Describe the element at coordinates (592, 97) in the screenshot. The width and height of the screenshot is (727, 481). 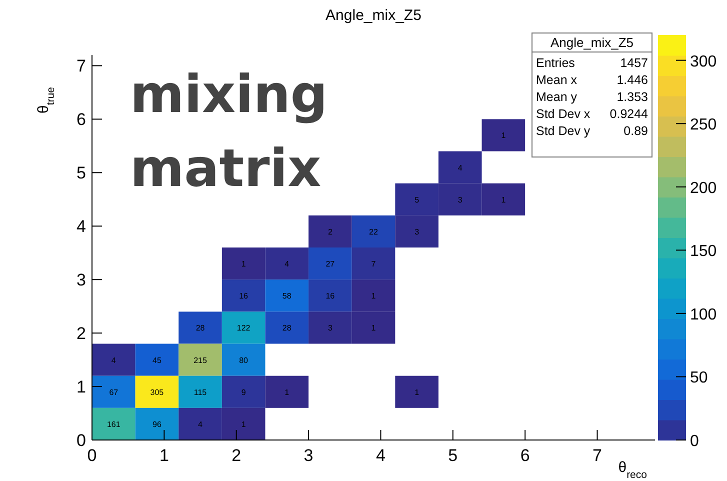
I see `text: Mean y 1.353` at that location.